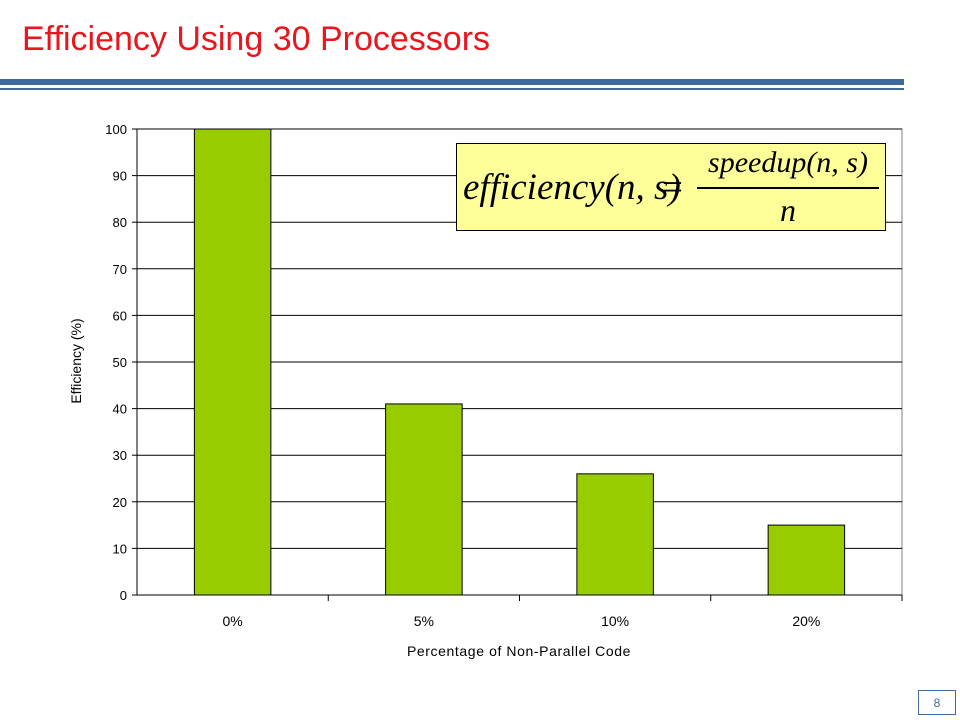 This screenshot has width=960, height=720. What do you see at coordinates (120, 548) in the screenshot?
I see `y-tick-label: 10` at bounding box center [120, 548].